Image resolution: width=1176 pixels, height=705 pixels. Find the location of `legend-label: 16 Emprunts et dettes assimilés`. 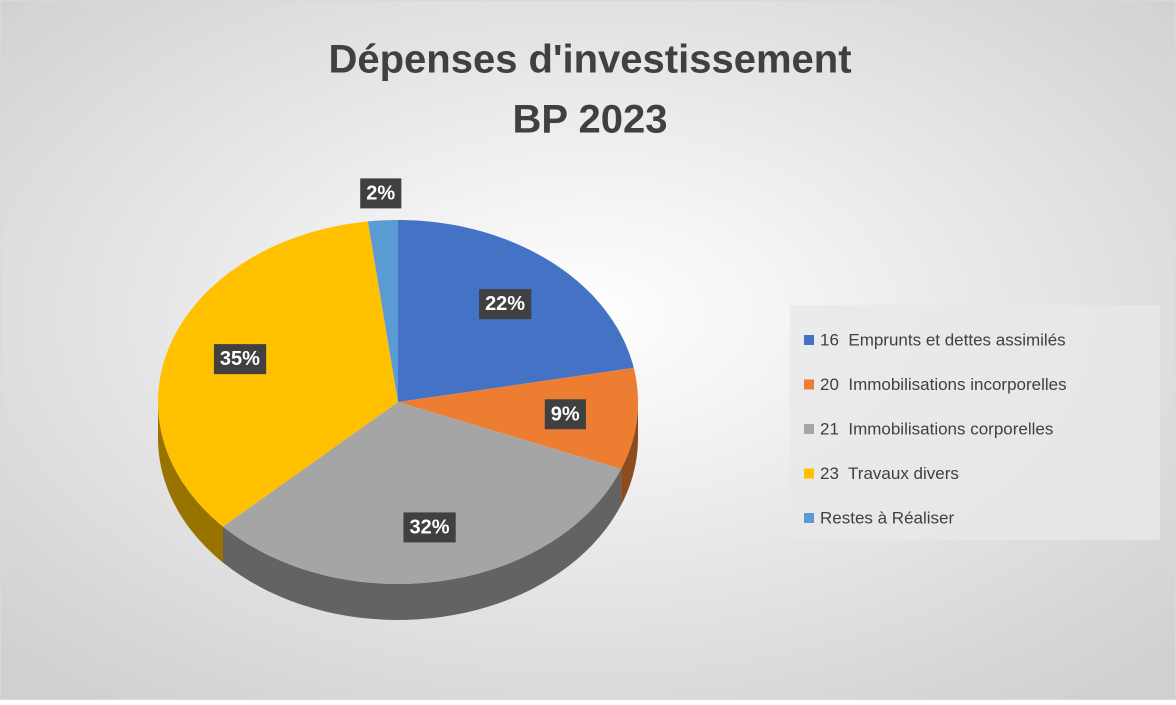

legend-label: 16 Emprunts et dettes assimilés is located at coordinates (943, 339).